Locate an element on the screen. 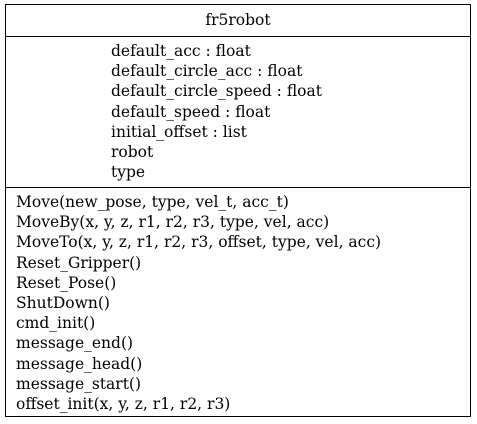 This screenshot has width=477, height=424. attributes-divider is located at coordinates (238, 187).